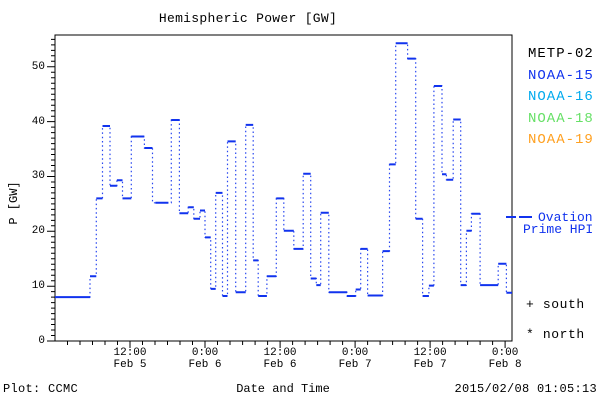 This screenshot has width=600, height=400. I want to click on legend-satellite-metp-02: METP-02, so click(561, 54).